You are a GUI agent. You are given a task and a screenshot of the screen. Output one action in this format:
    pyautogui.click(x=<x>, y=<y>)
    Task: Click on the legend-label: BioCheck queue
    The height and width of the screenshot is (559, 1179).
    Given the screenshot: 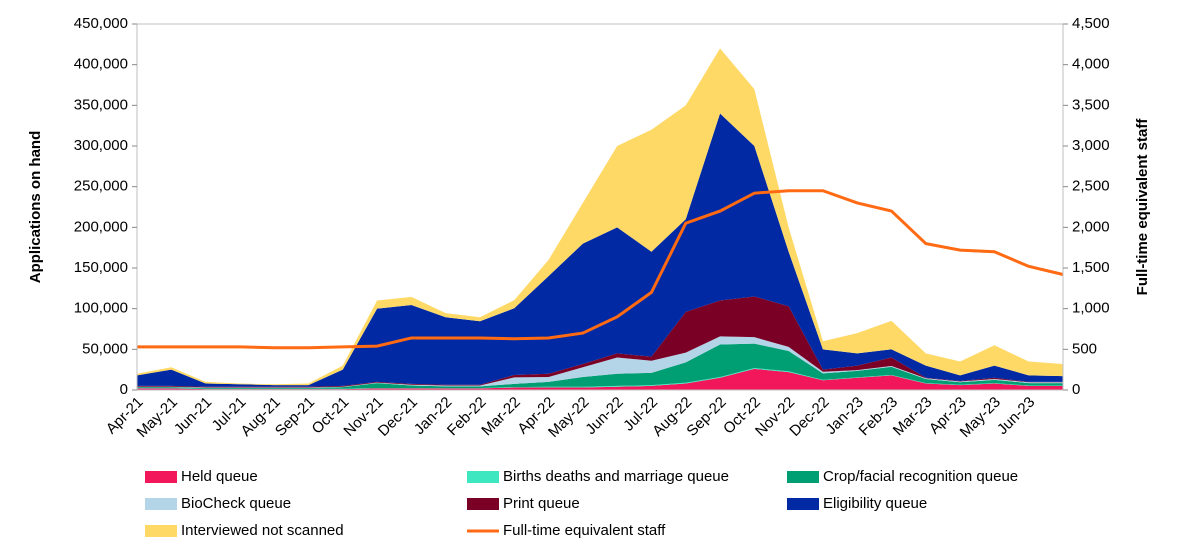 What is the action you would take?
    pyautogui.click(x=236, y=503)
    